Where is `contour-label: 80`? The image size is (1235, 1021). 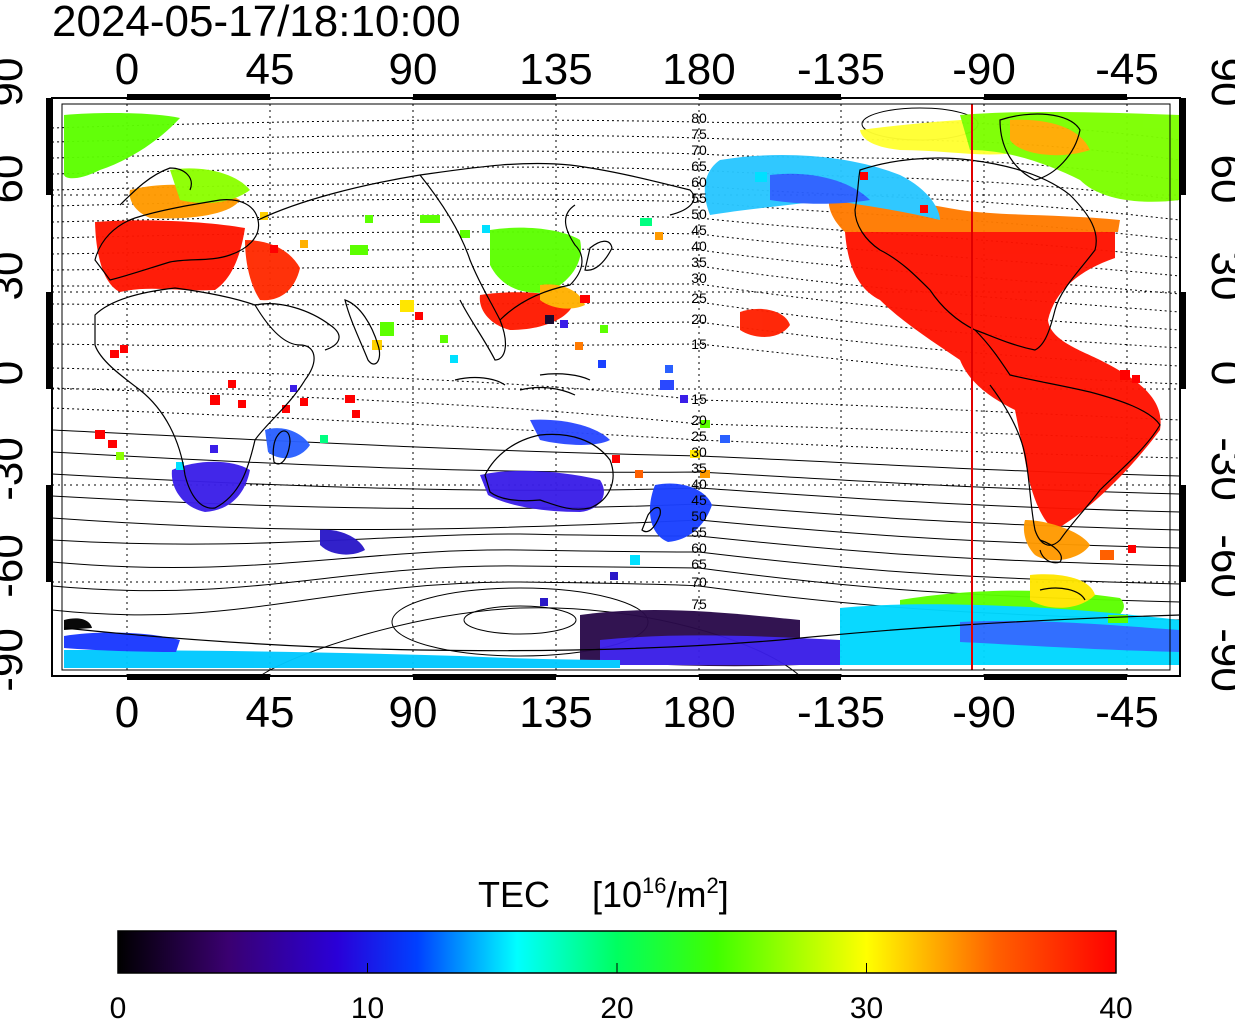 contour-label: 80 is located at coordinates (699, 118).